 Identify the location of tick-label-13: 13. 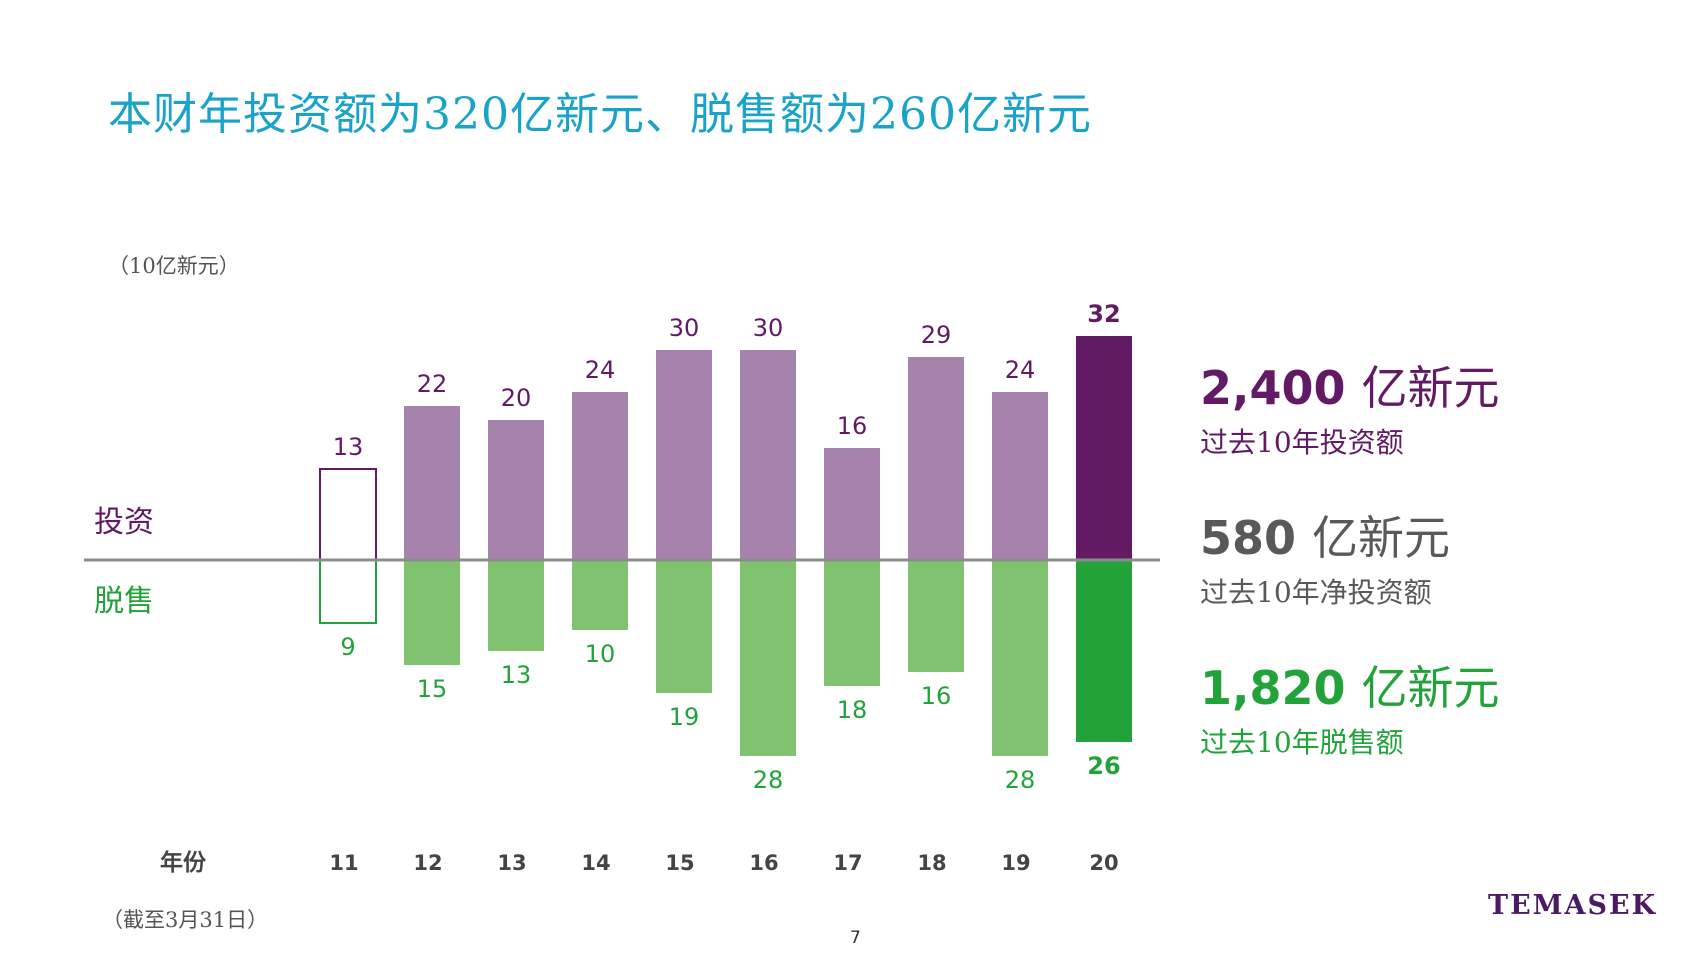
(511, 863).